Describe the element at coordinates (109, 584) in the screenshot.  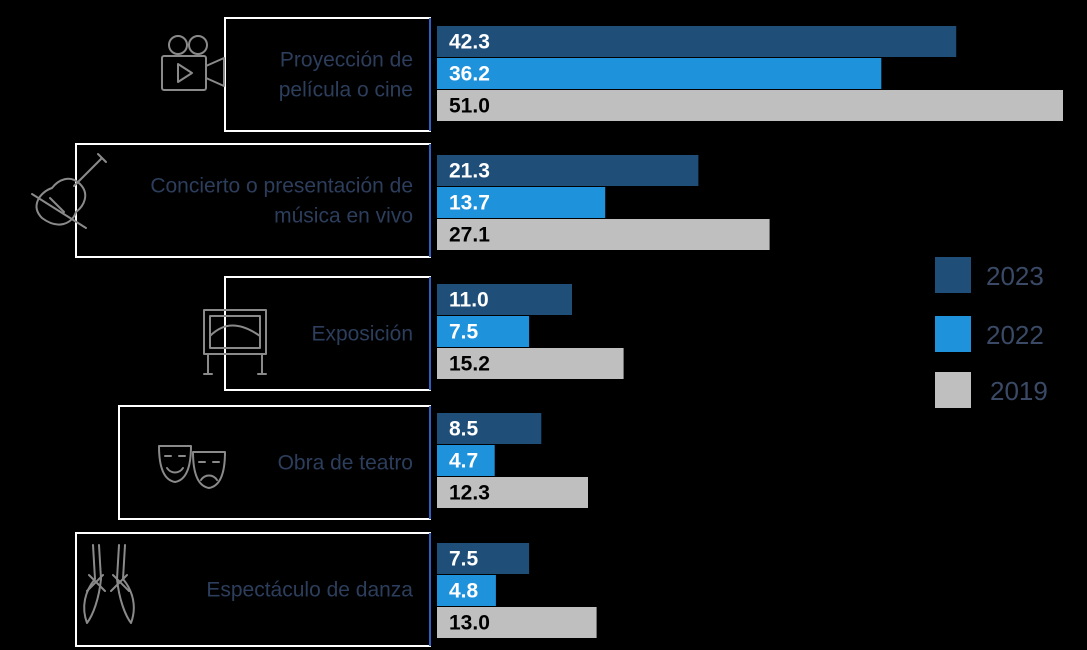
I see `ballet-shoes-icon` at that location.